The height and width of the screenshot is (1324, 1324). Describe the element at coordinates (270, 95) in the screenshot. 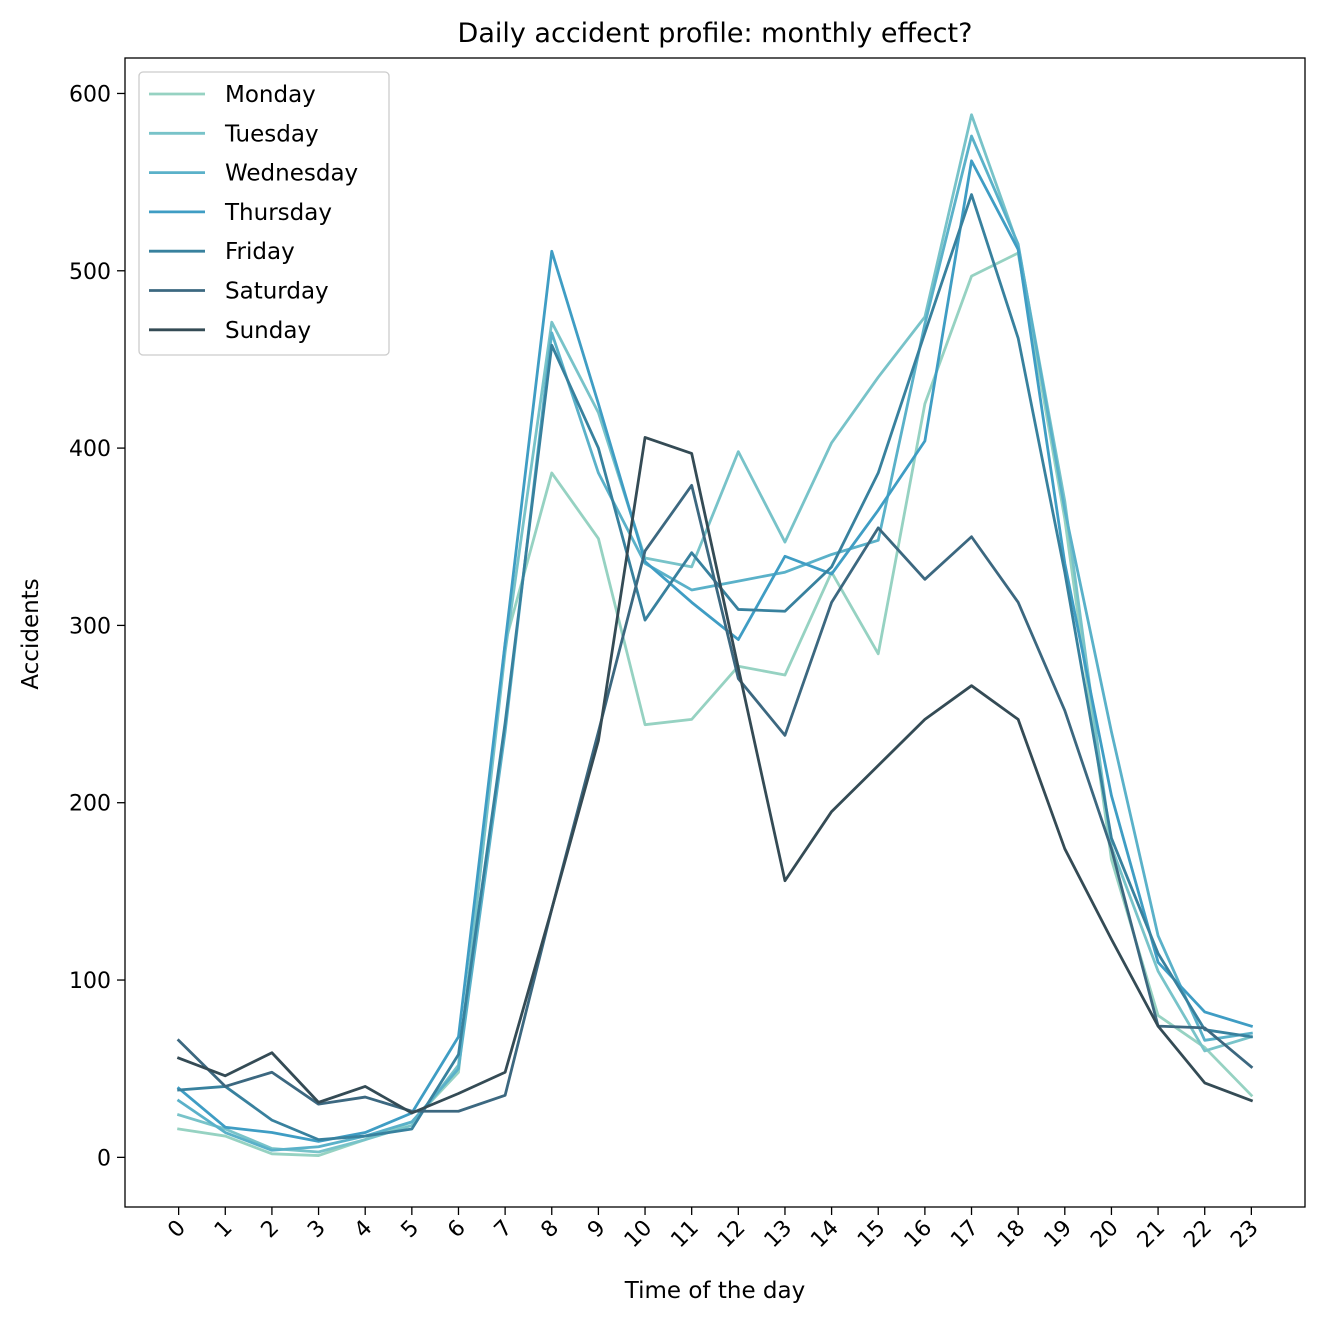

I see `legend-label-monday: Monday` at that location.